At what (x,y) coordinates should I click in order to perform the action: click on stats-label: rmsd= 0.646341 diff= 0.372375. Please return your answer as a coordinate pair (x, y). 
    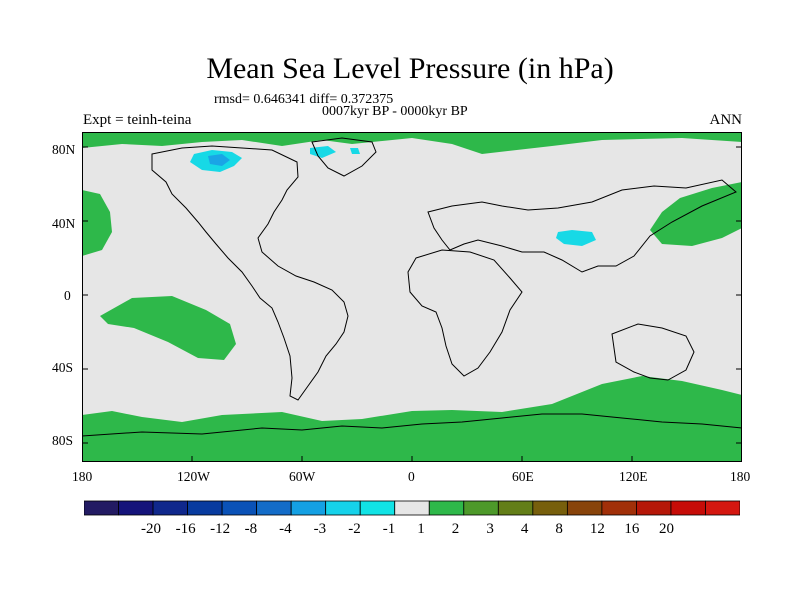
    Looking at the image, I should click on (304, 99).